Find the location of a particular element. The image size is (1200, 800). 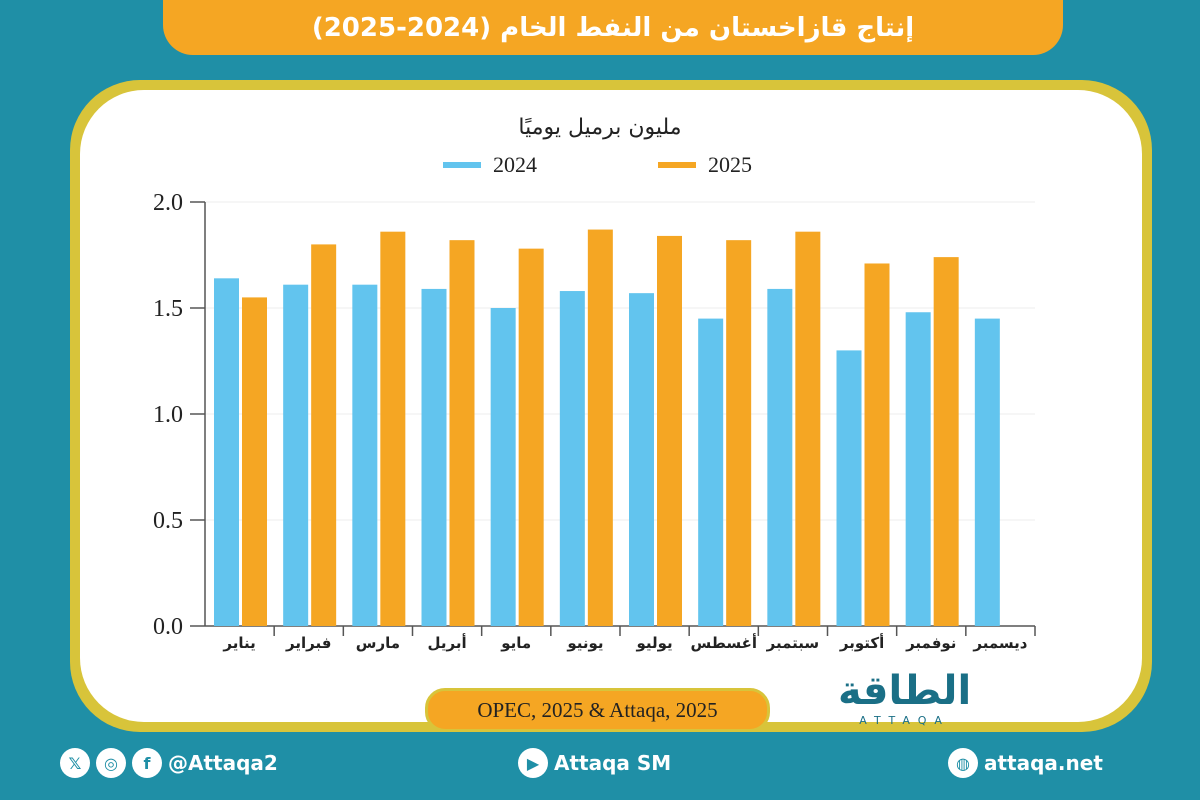

legend-2025: 2025 is located at coordinates (705, 165).